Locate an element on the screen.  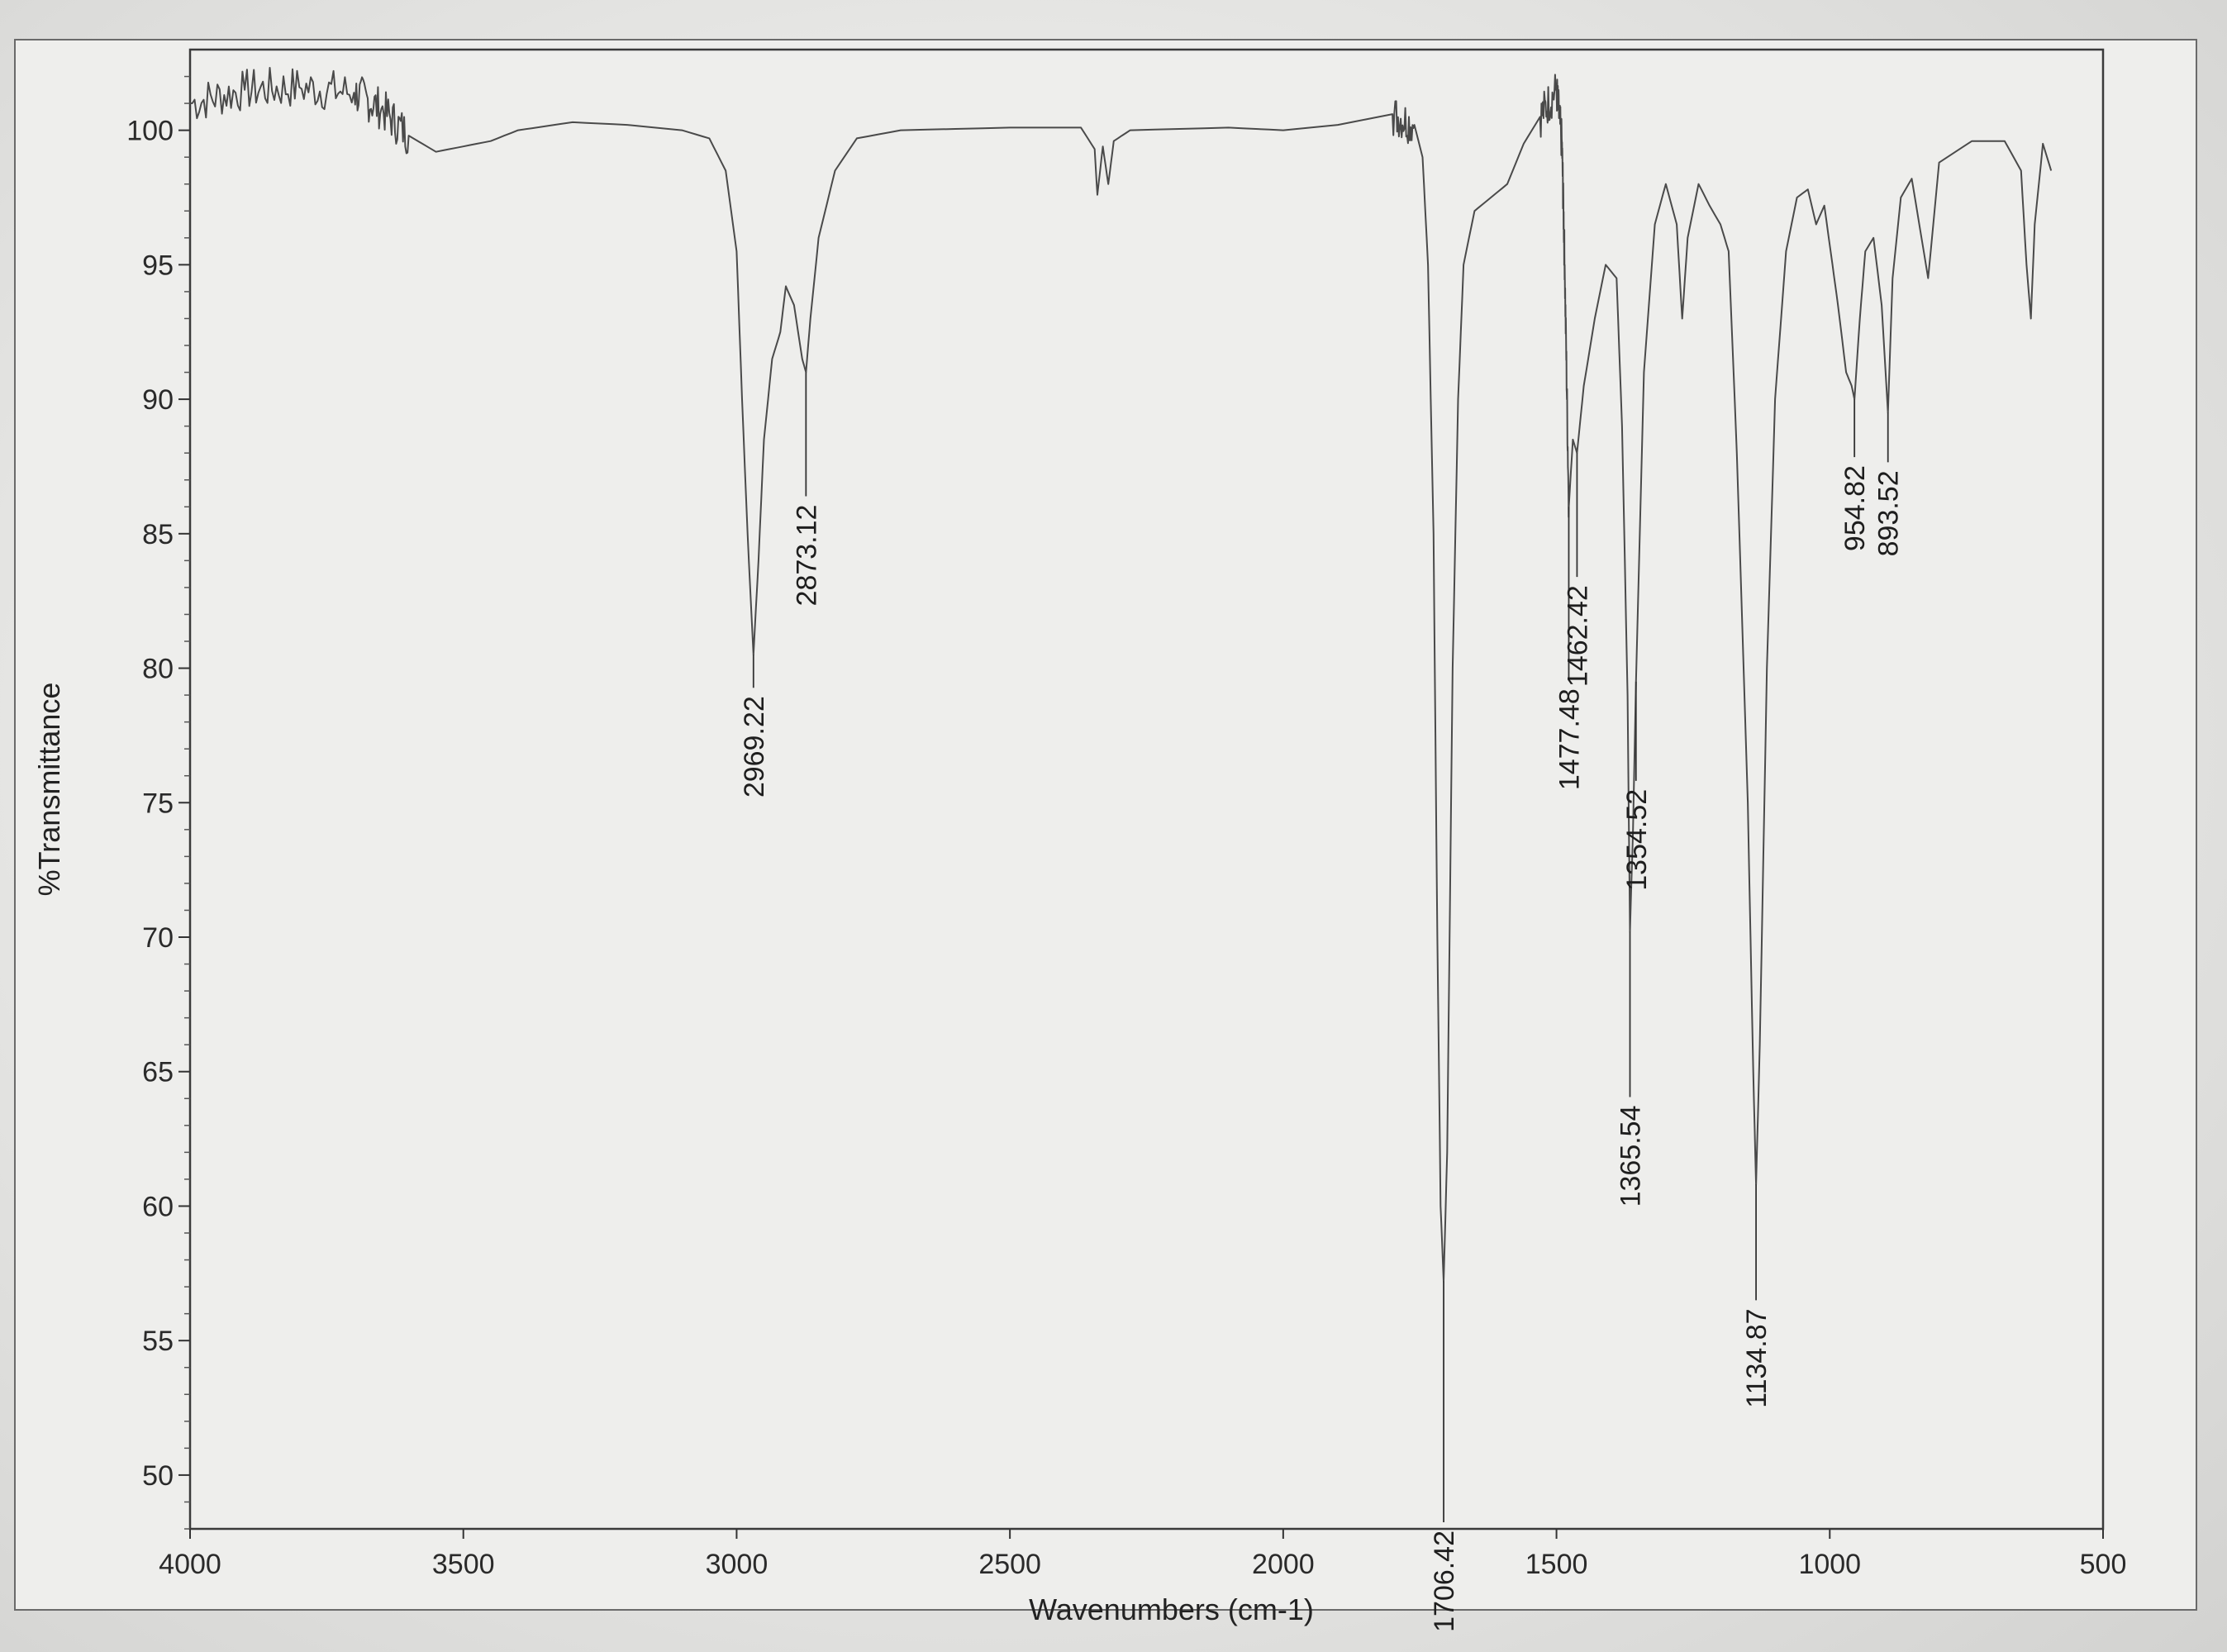
x-tick-label-2000: 2000 is located at coordinates (1284, 1564).